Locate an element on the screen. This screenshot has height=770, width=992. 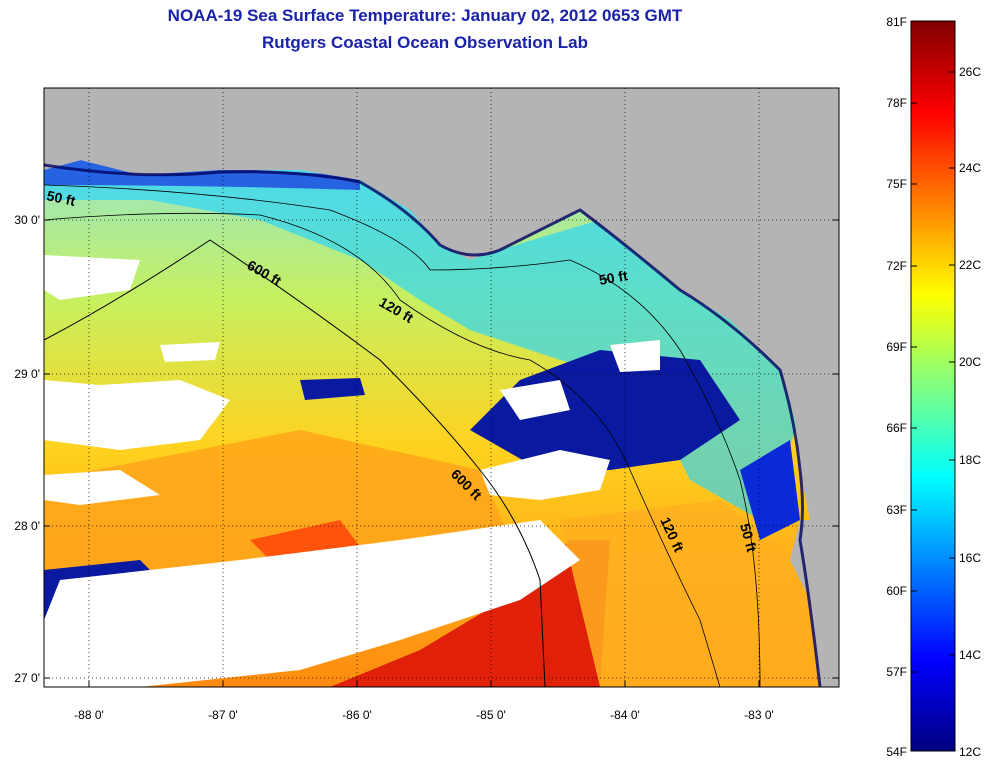
lon-label: -88 0' is located at coordinates (89, 715).